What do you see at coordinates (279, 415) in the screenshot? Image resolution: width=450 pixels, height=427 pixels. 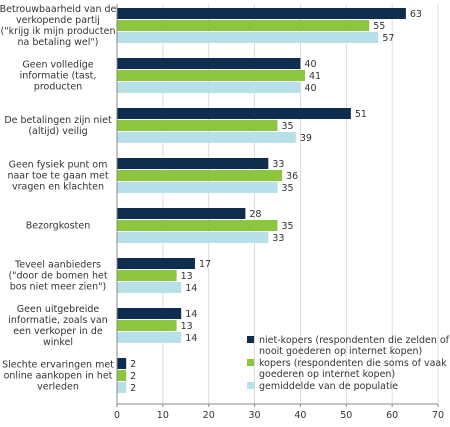 I see `x-axis-ticks: 0 10 20 30 40 50 60 70` at bounding box center [279, 415].